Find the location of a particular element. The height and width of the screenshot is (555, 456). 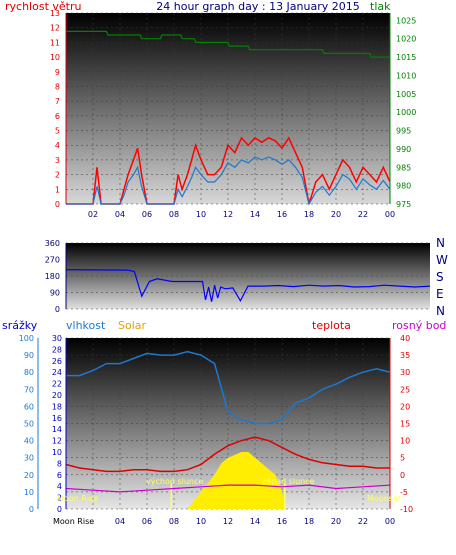

panel1-left-tick: 3 is located at coordinates (57, 160).